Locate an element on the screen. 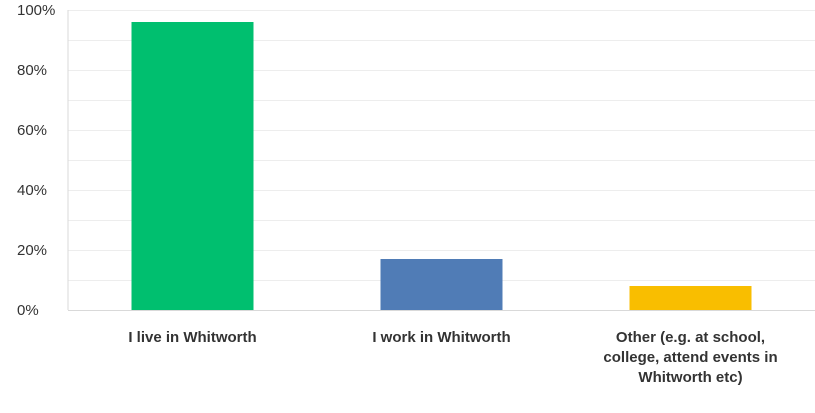 This screenshot has width=815, height=413. y-tick-label: 40% is located at coordinates (32, 190).